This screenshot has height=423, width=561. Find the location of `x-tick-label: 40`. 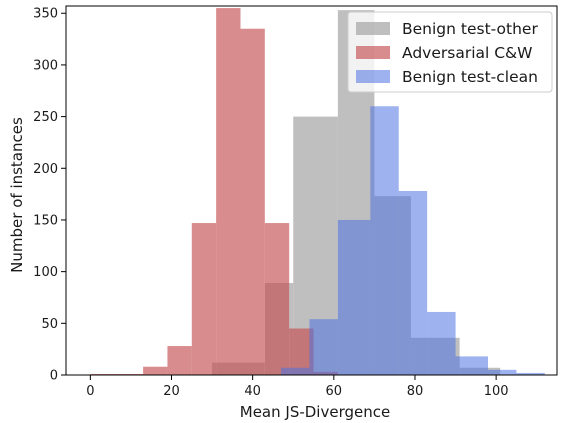

x-tick-label: 40 is located at coordinates (252, 391).